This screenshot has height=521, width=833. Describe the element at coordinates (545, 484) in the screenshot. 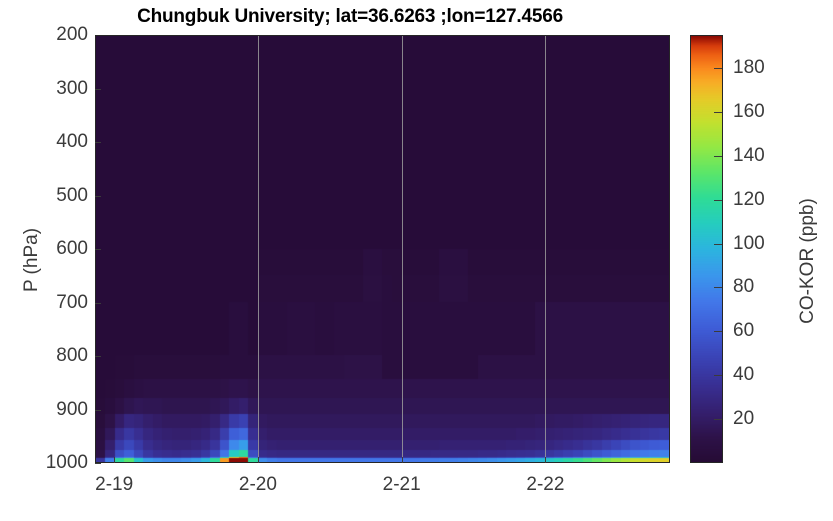

I see `x-tick-label: 2-22` at that location.